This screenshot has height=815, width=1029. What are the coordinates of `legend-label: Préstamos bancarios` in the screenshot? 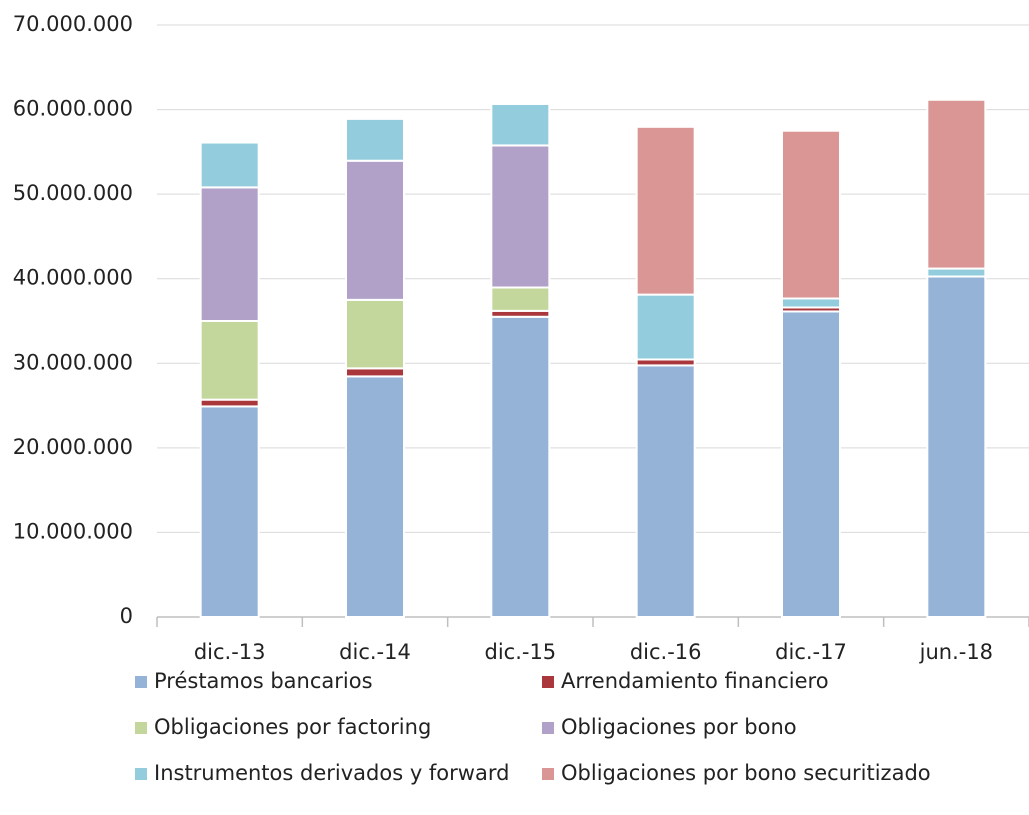 It's located at (263, 681).